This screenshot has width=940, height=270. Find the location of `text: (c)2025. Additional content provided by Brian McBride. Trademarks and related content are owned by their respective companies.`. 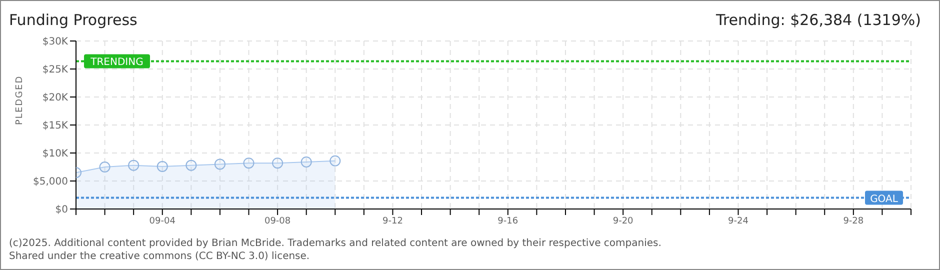

text: (c)2025. Additional content provided by Brian McBride. Trademarks and related content are owned by their respective companies. is located at coordinates (335, 243).